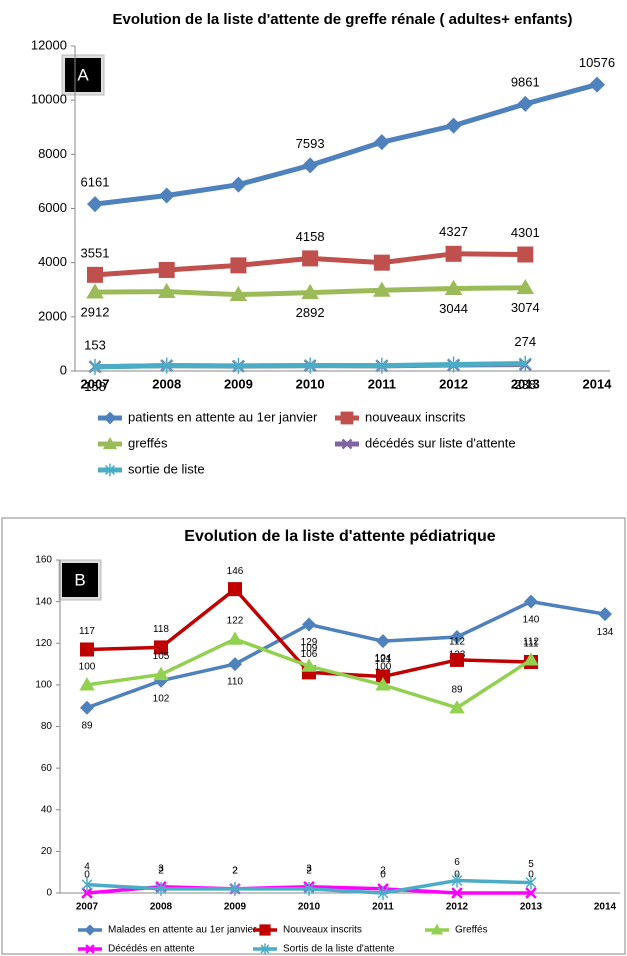 The image size is (627, 956). Describe the element at coordinates (43, 601) in the screenshot. I see `y-tick-label: 140` at that location.